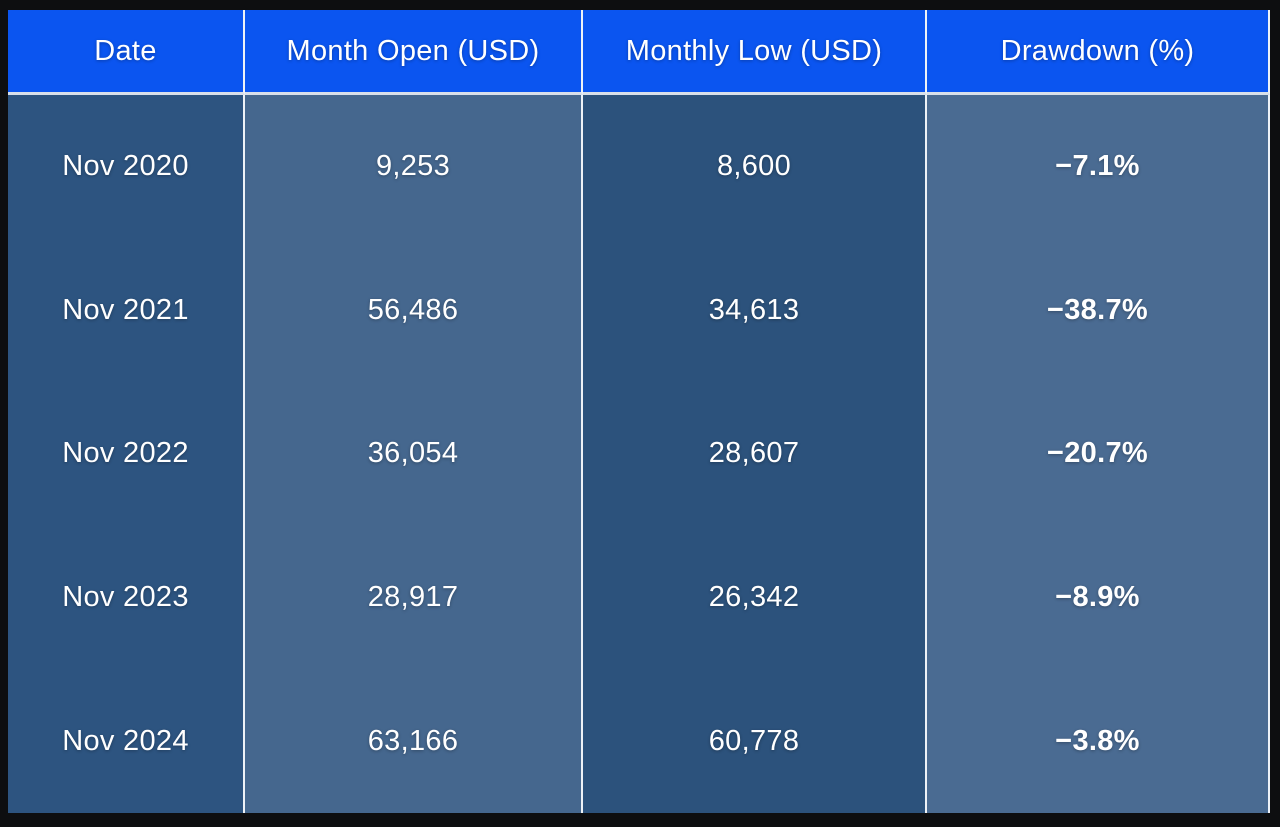  Describe the element at coordinates (755, 597) in the screenshot. I see `cell-low: 26,342` at that location.